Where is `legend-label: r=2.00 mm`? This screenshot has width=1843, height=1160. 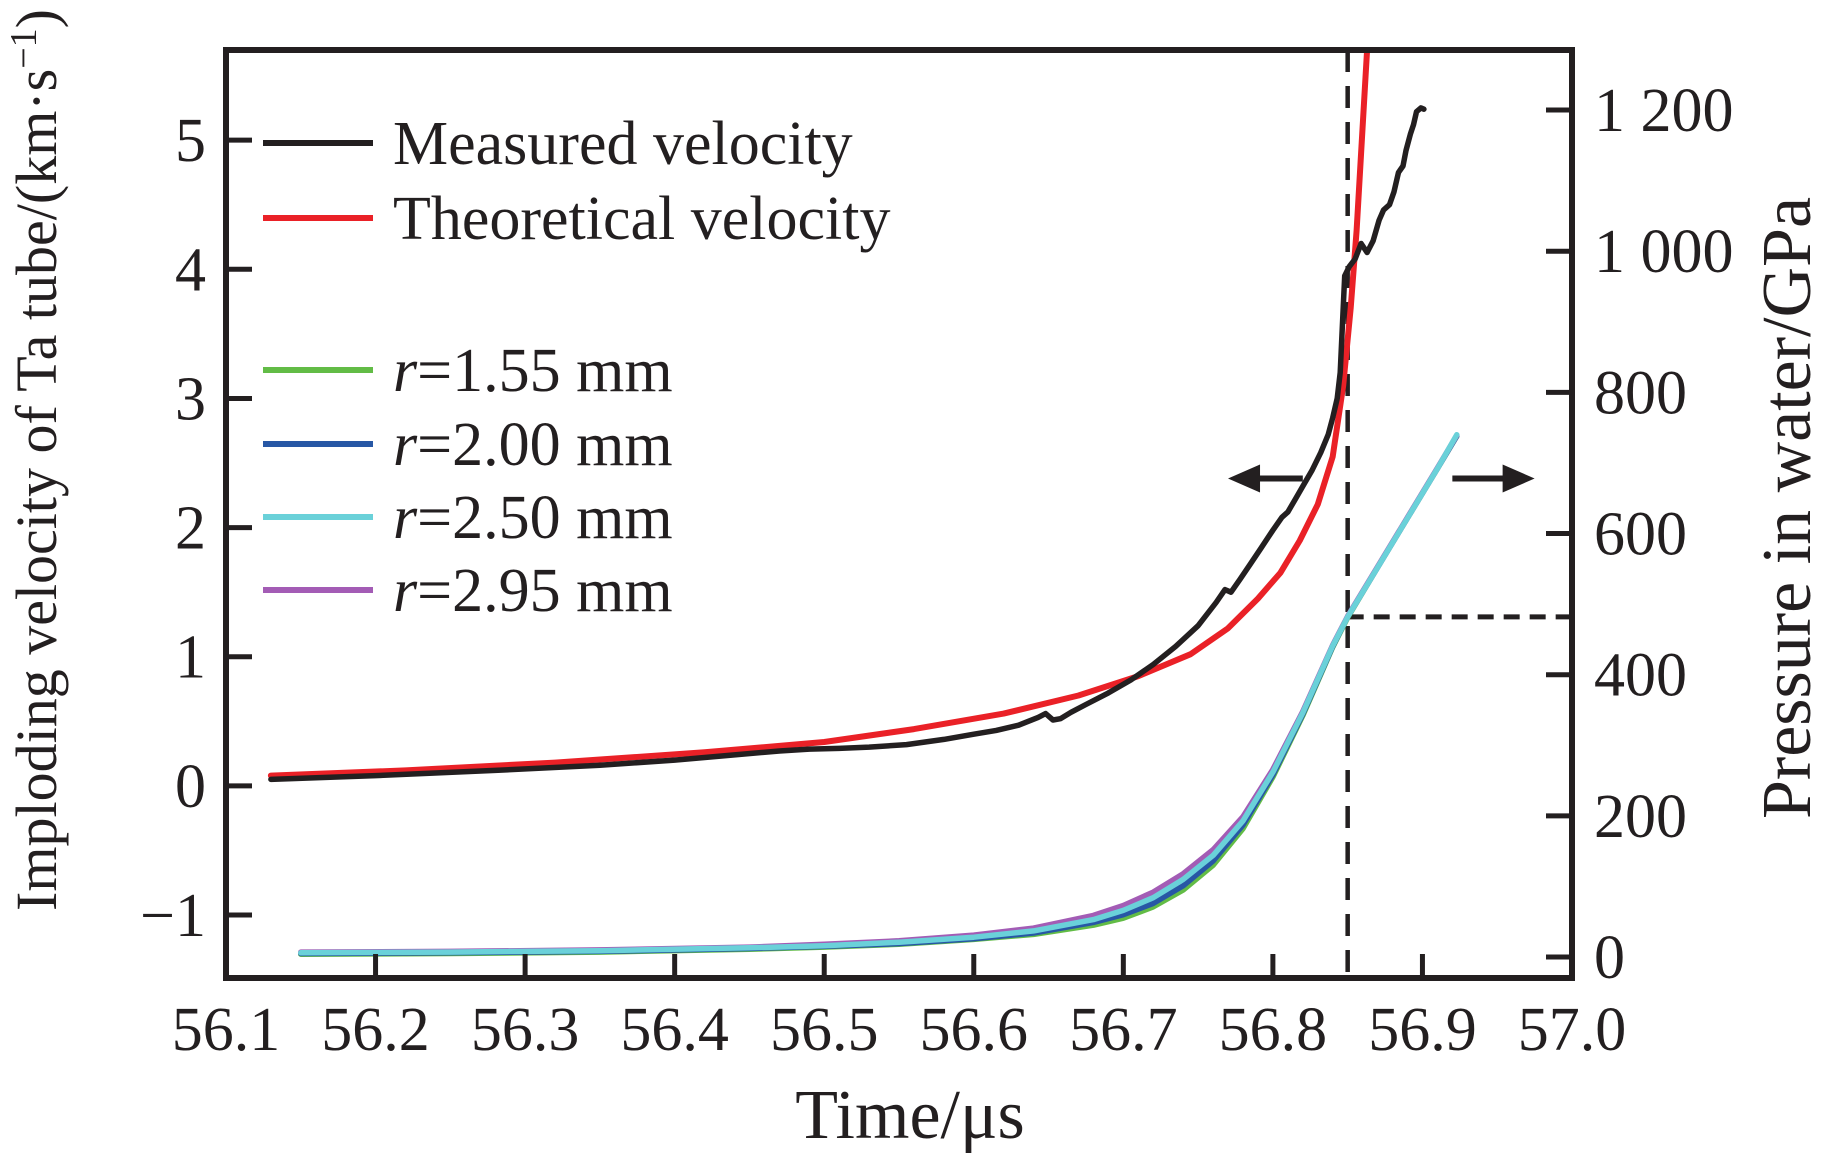
legend-label: r=2.00 mm is located at coordinates (533, 445).